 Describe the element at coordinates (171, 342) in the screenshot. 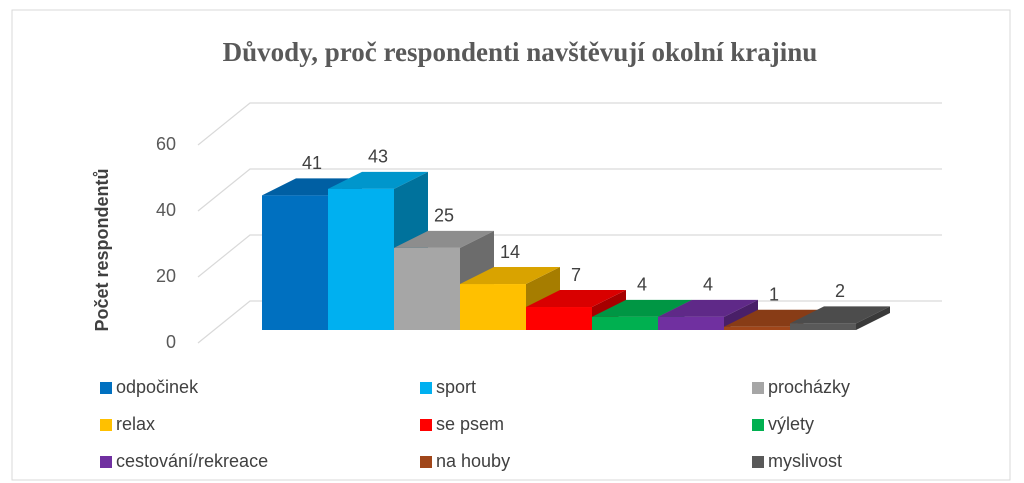

I see `y-tick-label: 0` at that location.